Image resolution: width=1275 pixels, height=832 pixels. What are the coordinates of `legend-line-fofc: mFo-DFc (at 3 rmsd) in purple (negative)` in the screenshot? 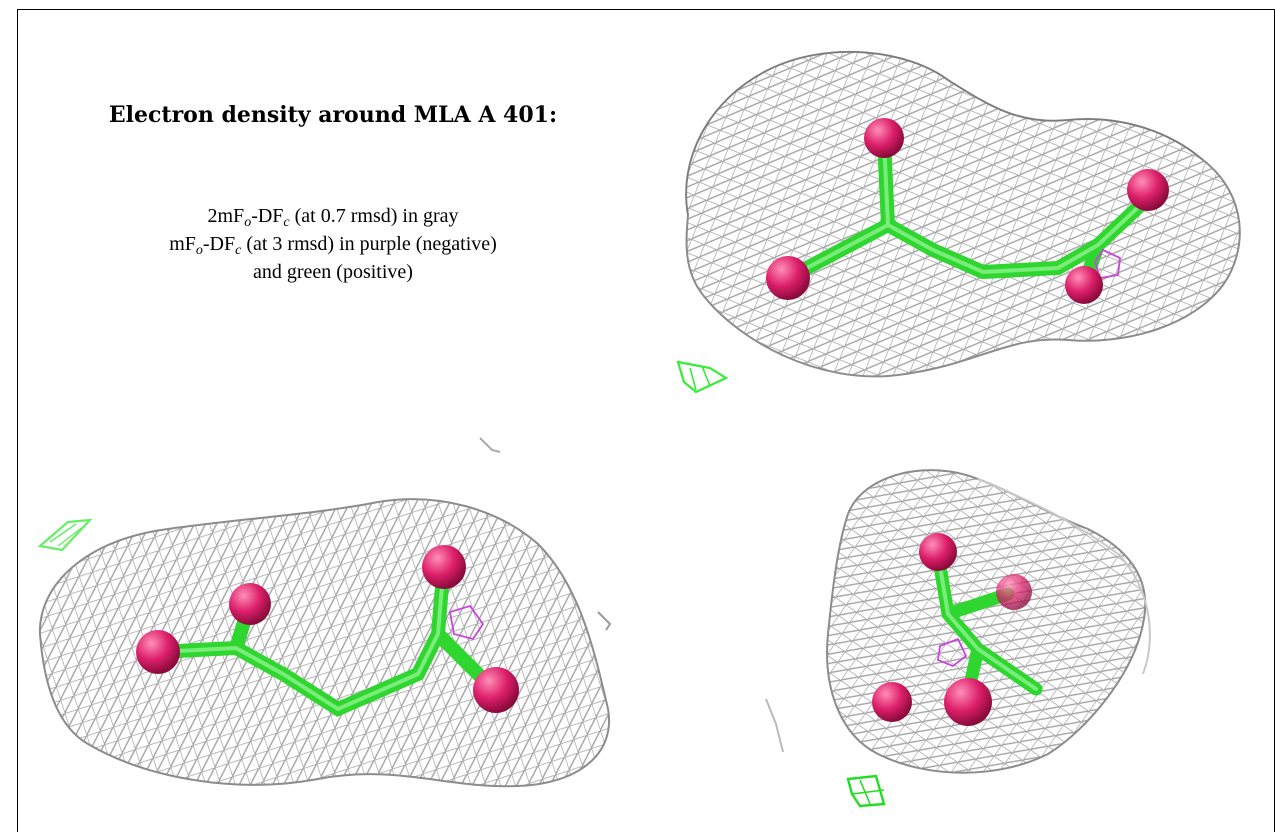 It's located at (333, 245).